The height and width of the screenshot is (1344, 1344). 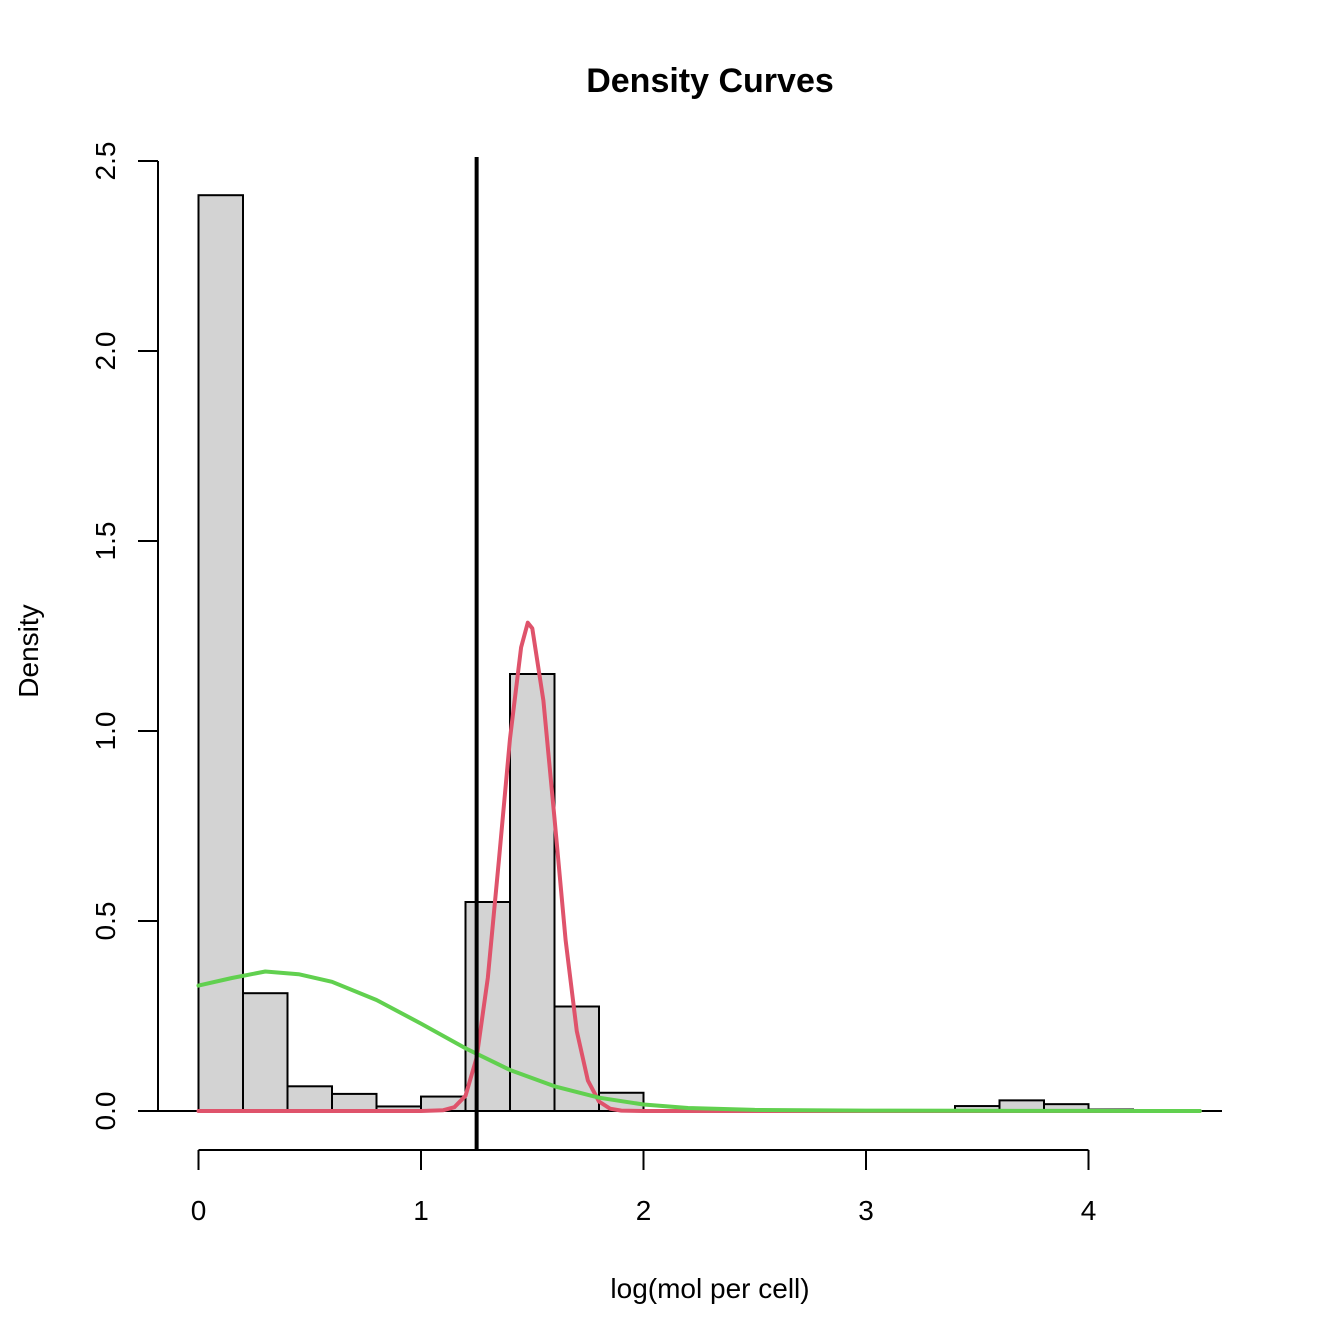 I want to click on x-axis: 0 1 2 3 4, so click(x=644, y=1187).